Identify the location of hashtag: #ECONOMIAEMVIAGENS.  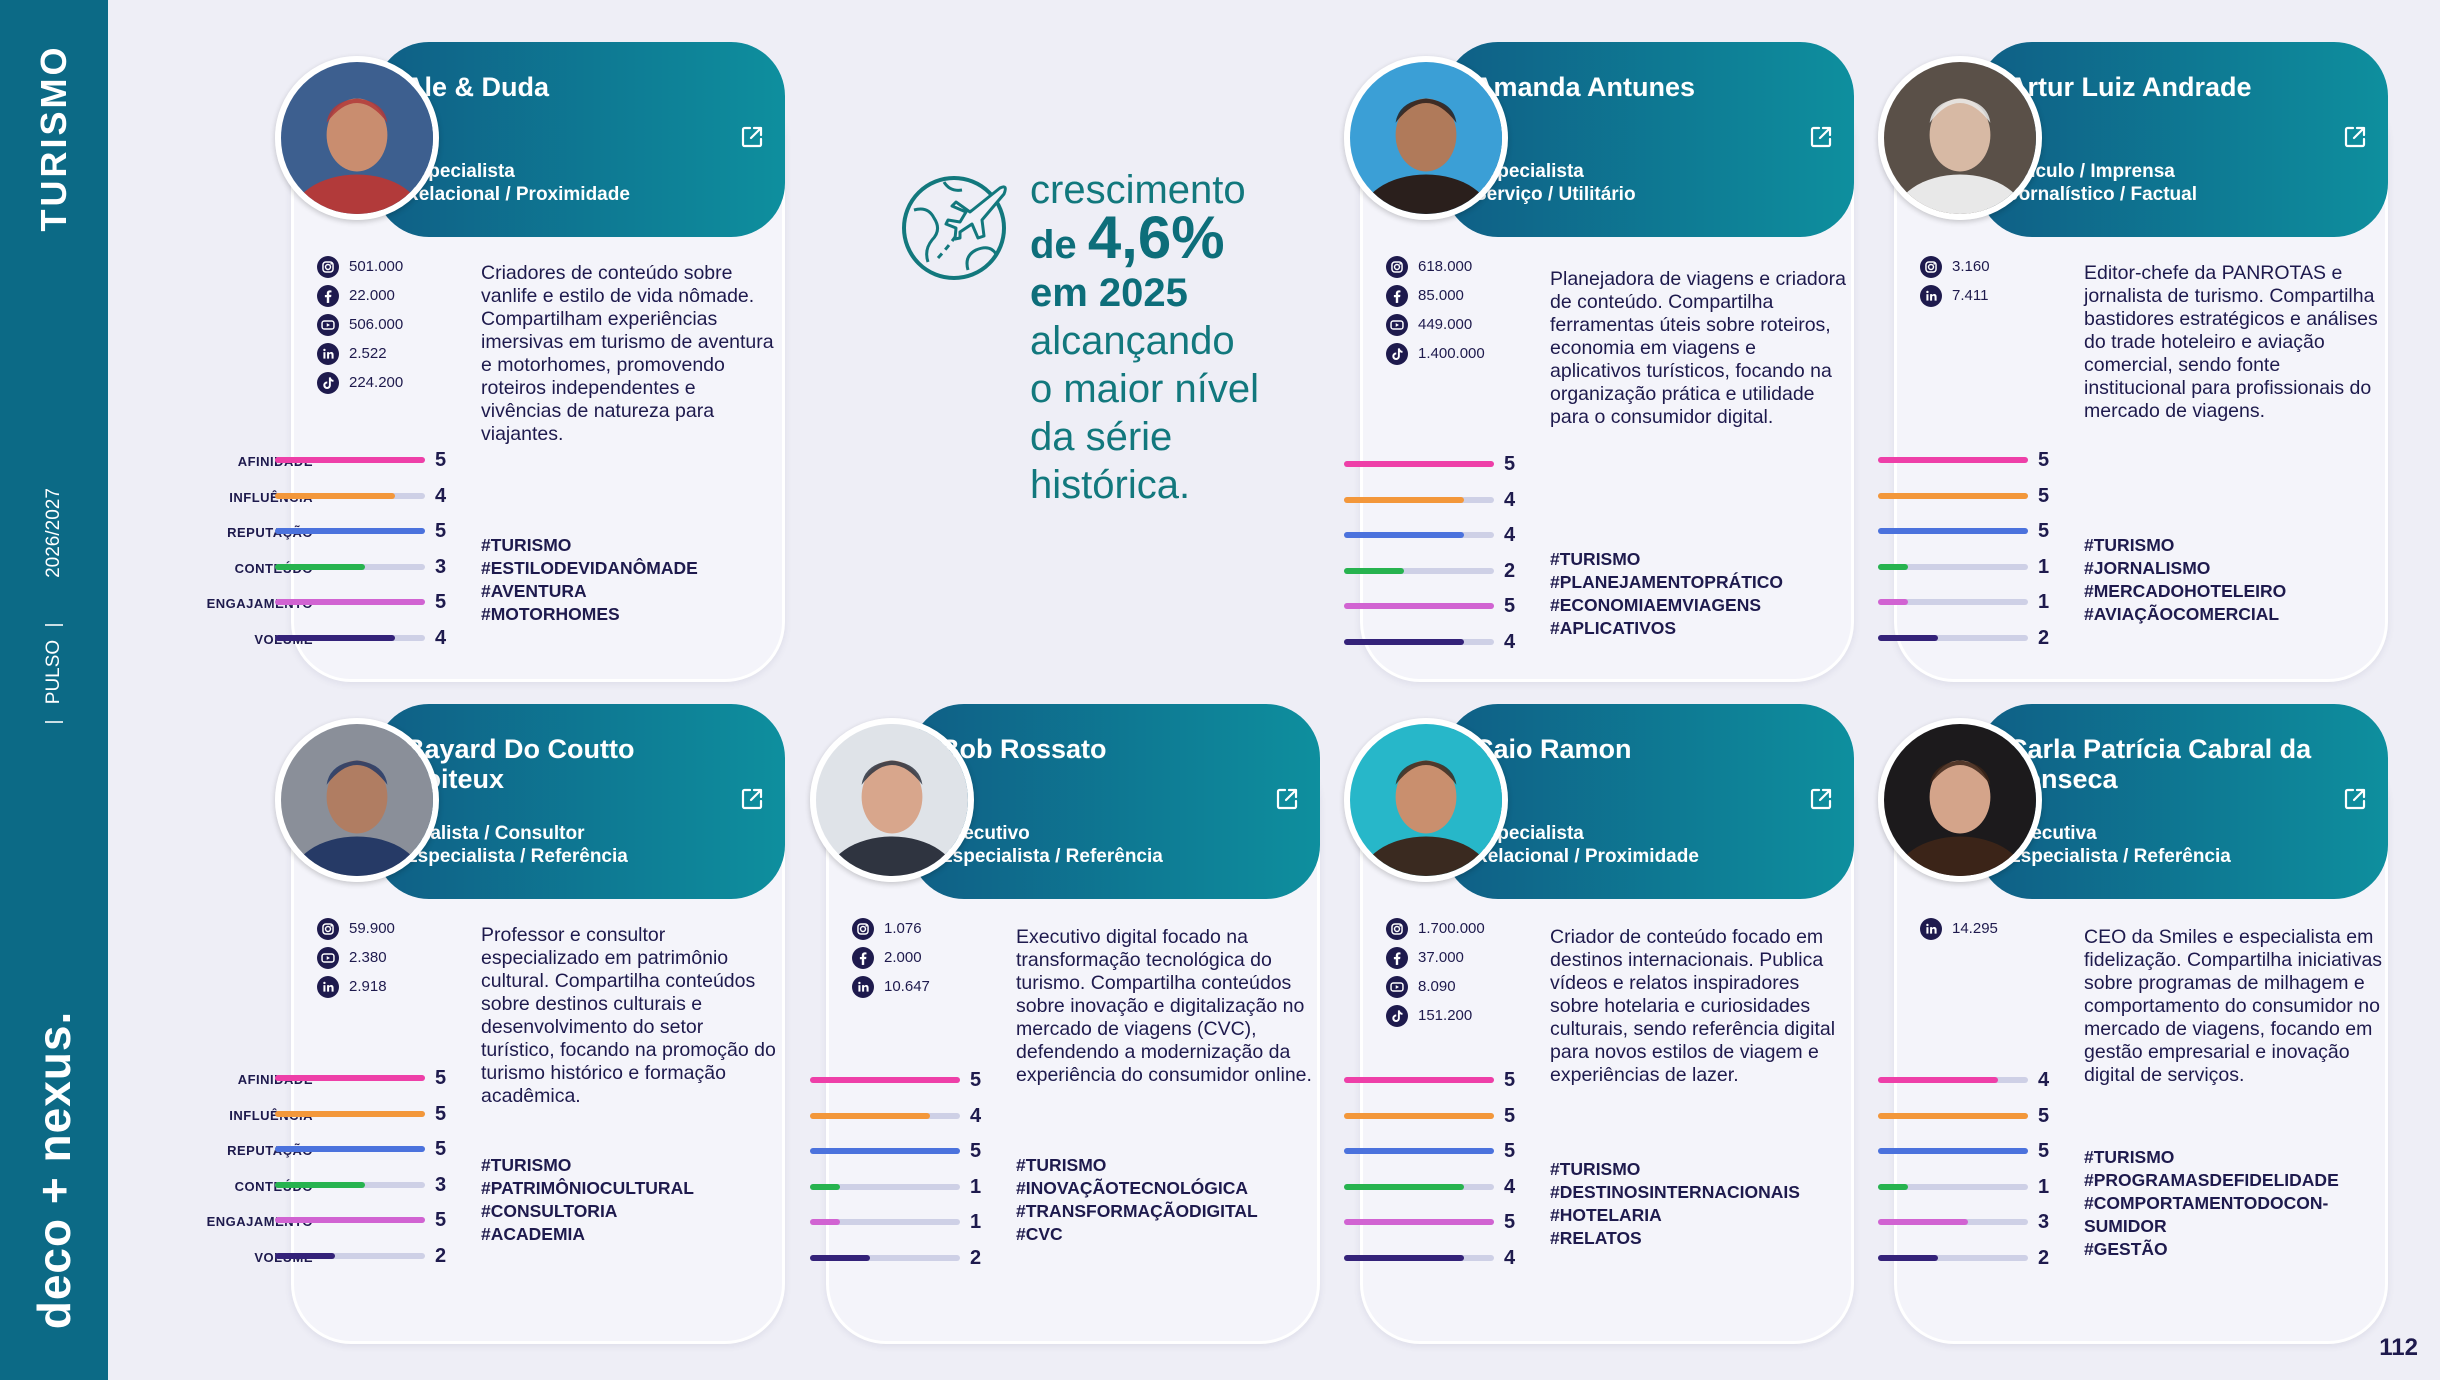
(1655, 605).